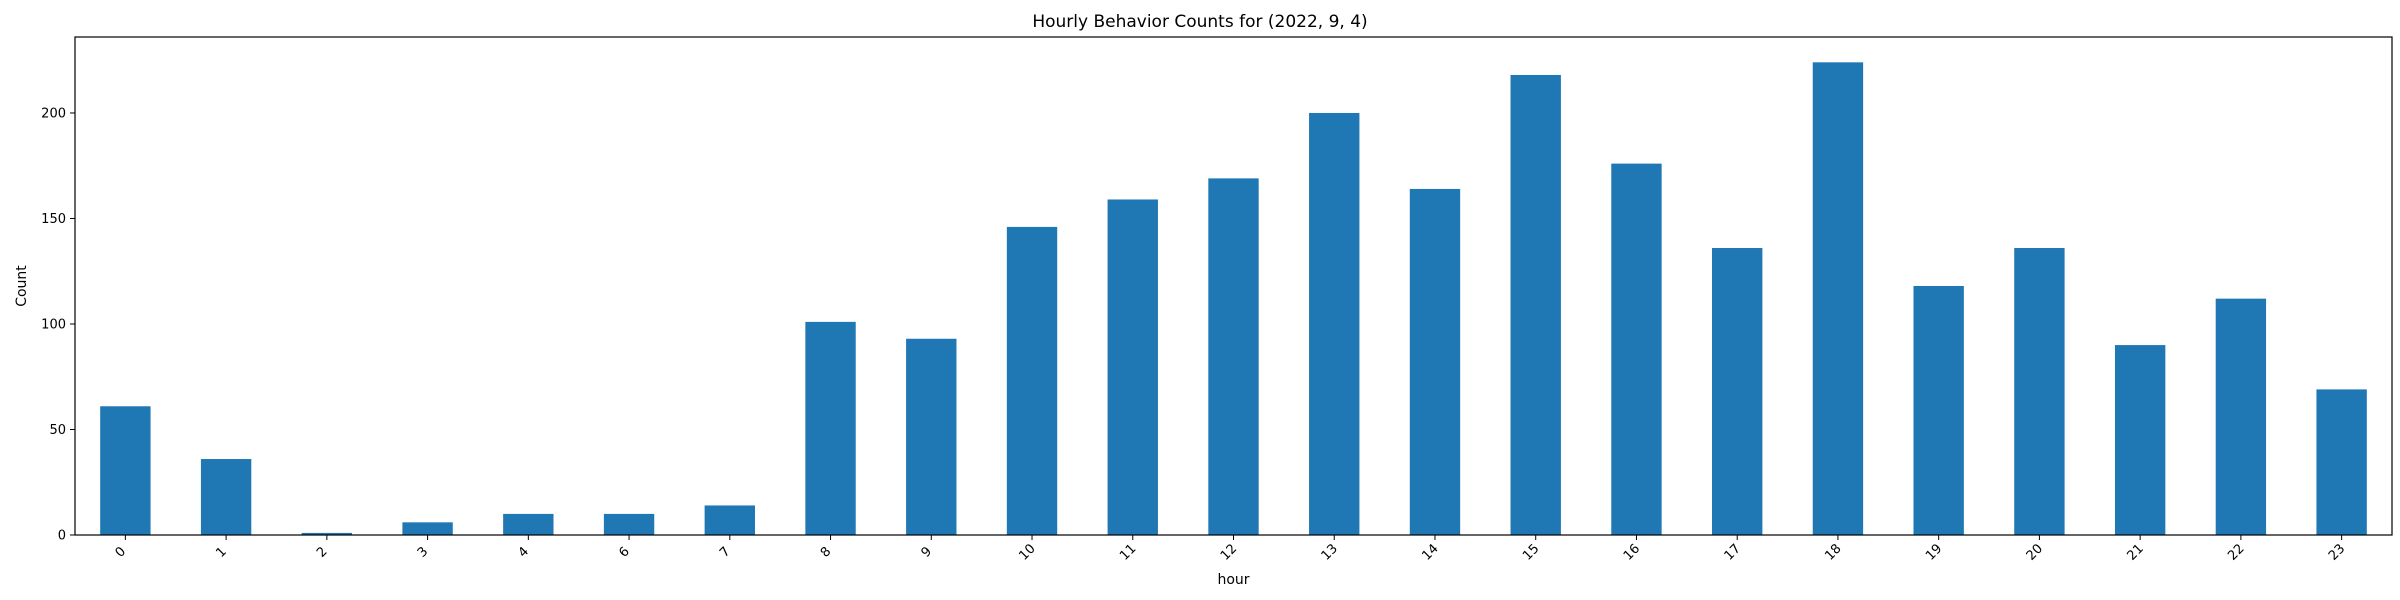 The width and height of the screenshot is (2400, 600). I want to click on x-tick-label-21: 21, so click(2136, 552).